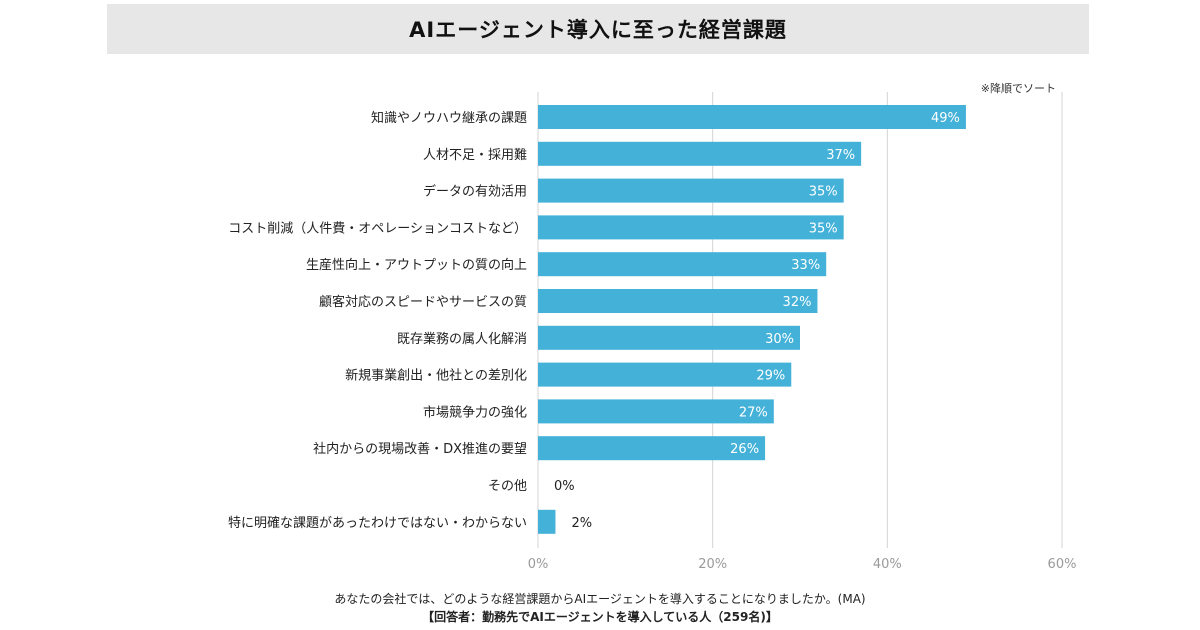  Describe the element at coordinates (507, 486) in the screenshot. I see `category-label: その他` at that location.